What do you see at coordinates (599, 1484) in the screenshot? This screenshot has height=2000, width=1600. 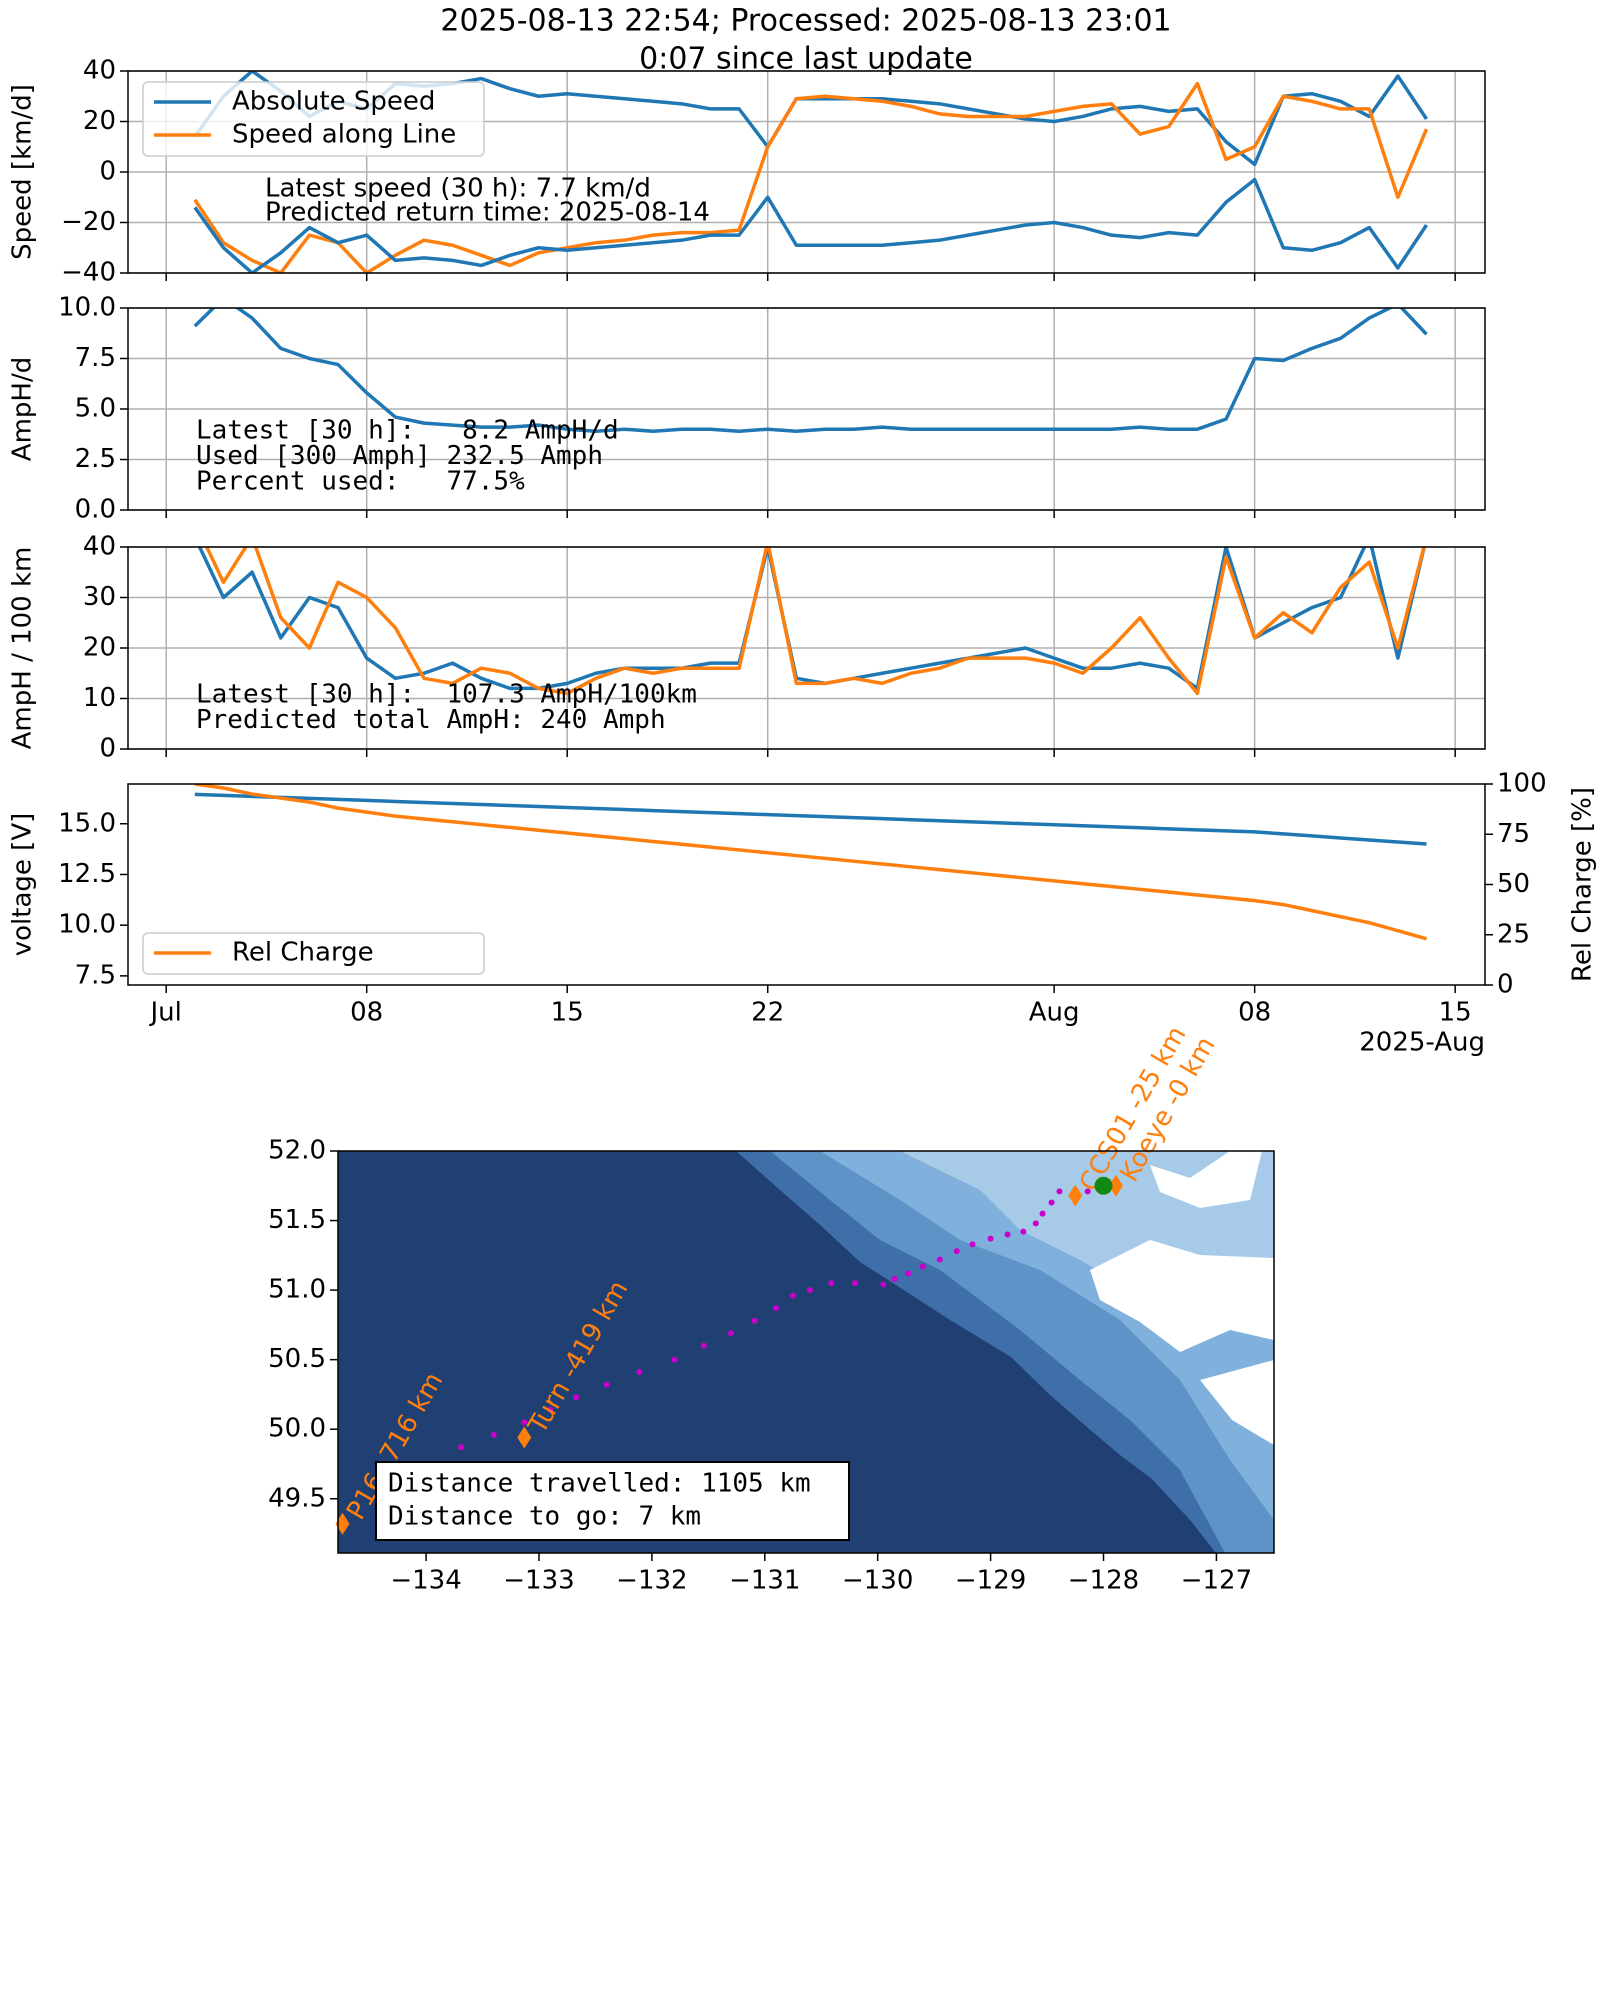 I see `text-box-line: Distance travelled: 1105 km` at bounding box center [599, 1484].